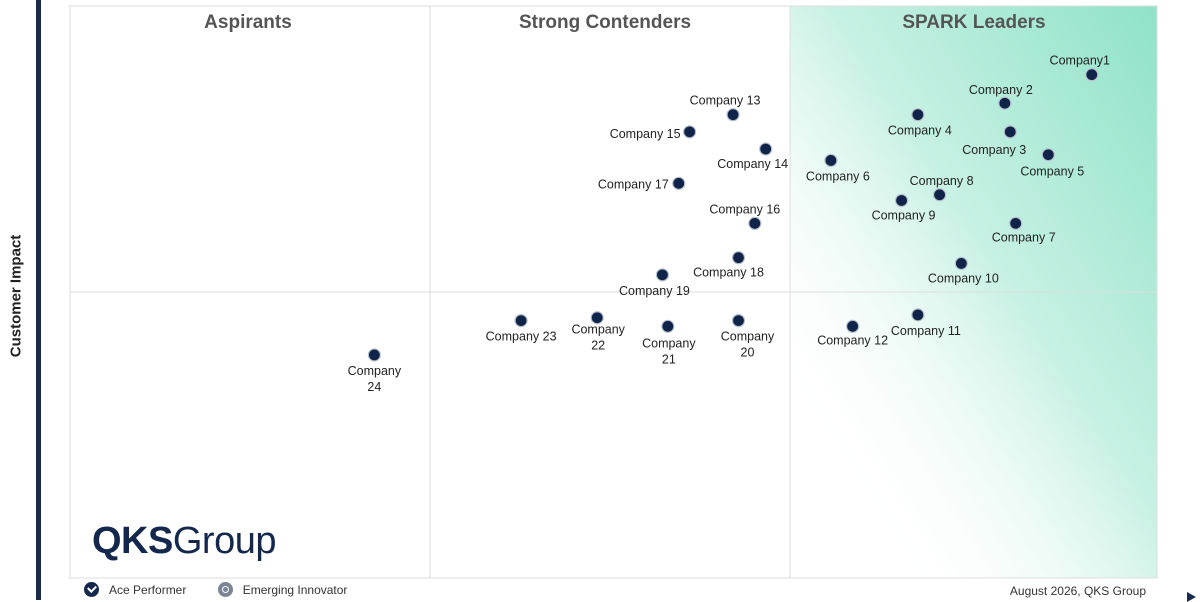 This screenshot has height=602, width=1200. I want to click on point-label: Company 21, so click(669, 351).